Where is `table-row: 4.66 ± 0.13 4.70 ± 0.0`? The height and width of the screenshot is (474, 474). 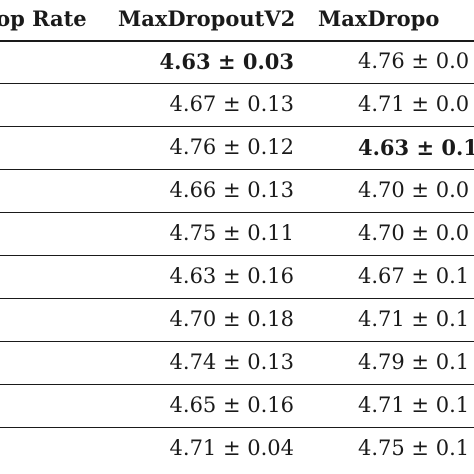 table-row: 4.66 ± 0.13 4.70 ± 0.0 is located at coordinates (237, 190).